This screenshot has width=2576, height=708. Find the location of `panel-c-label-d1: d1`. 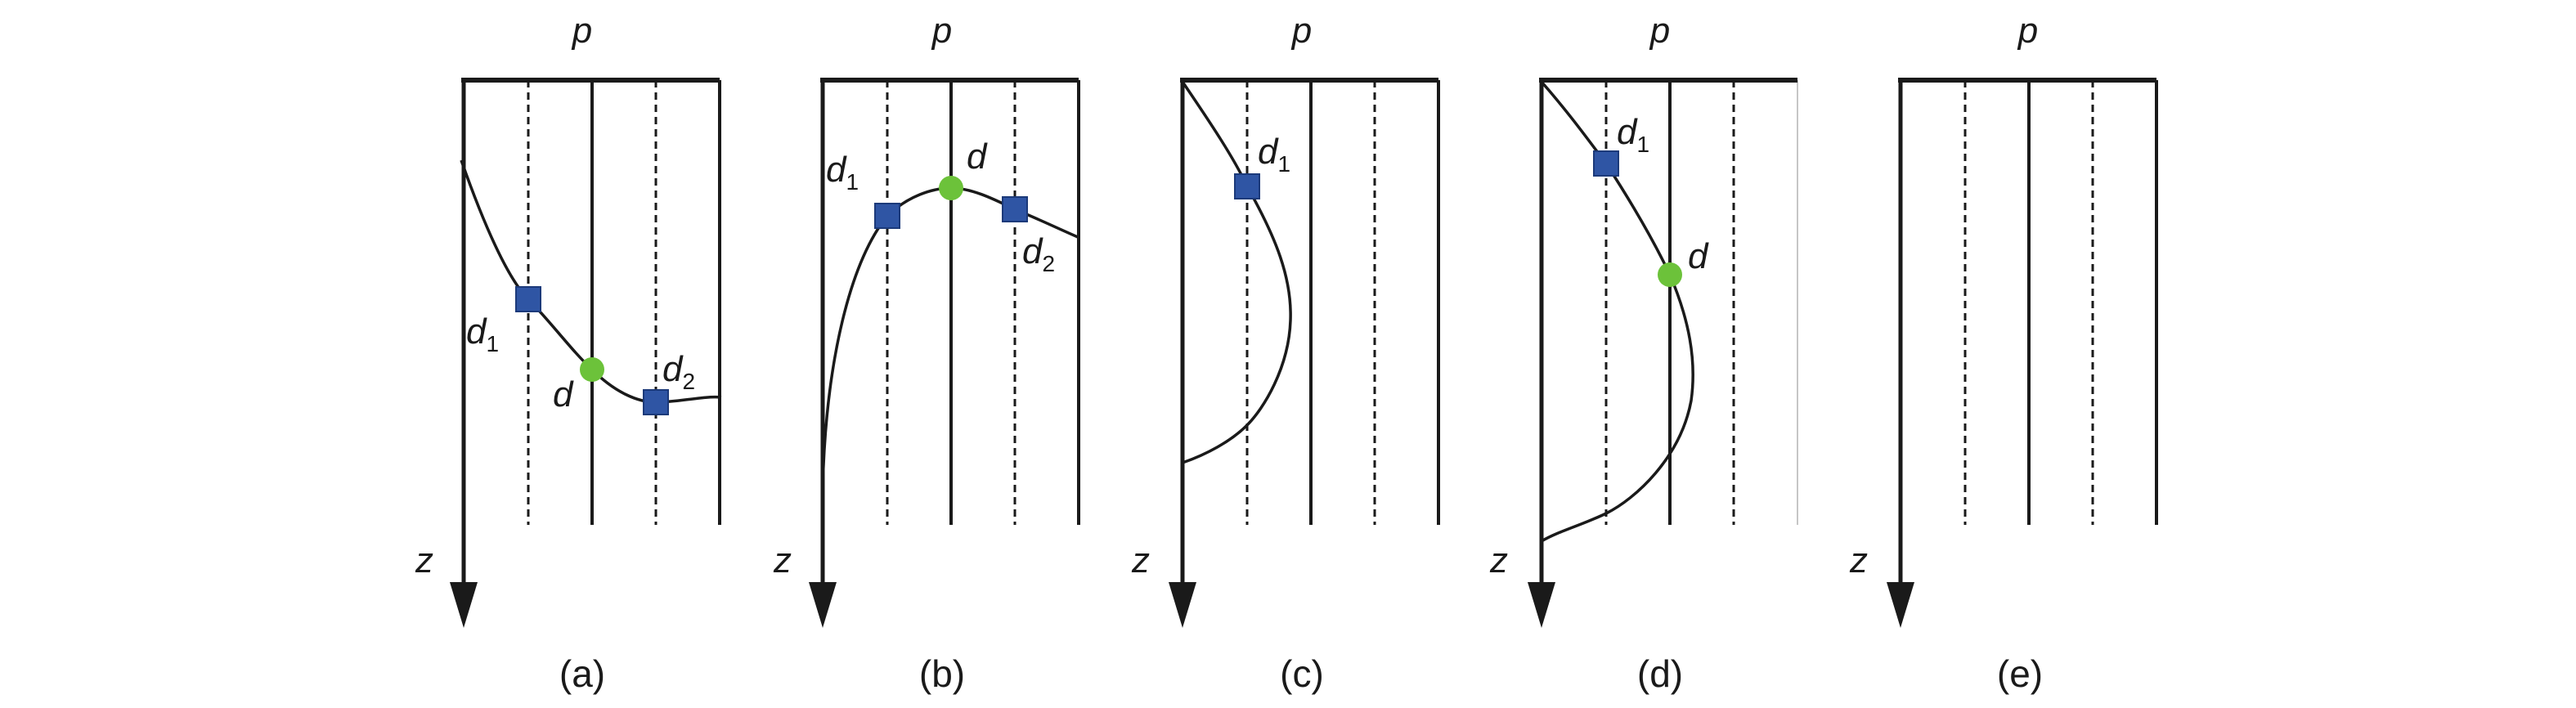

panel-c-label-d1: d1 is located at coordinates (1274, 154).